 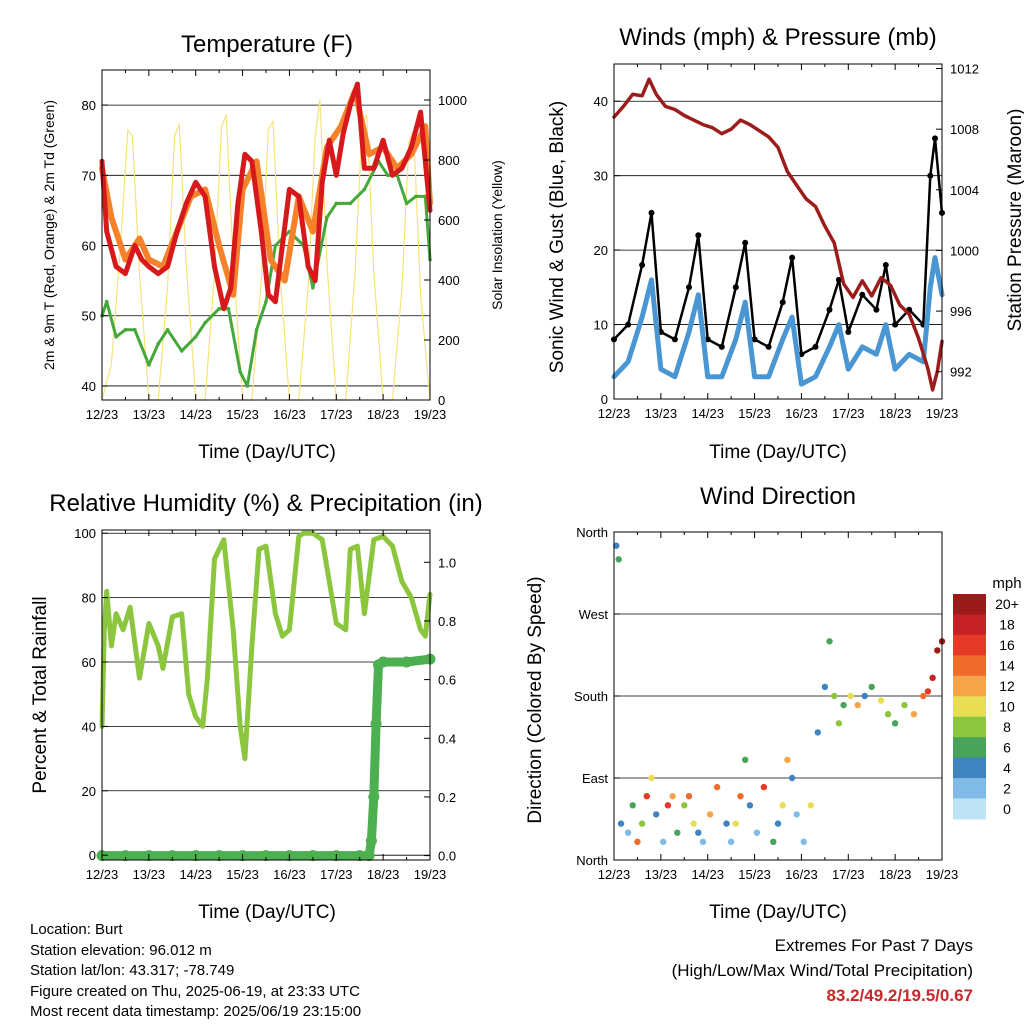 I want to click on humidity-xtick-label: 17/23, so click(x=336, y=874).